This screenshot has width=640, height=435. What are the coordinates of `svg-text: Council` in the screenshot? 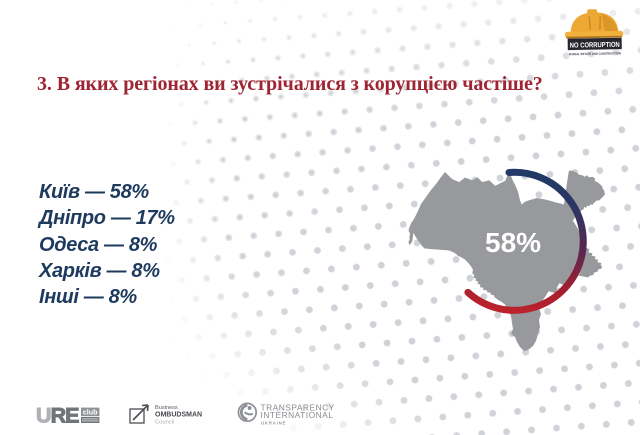 It's located at (164, 422).